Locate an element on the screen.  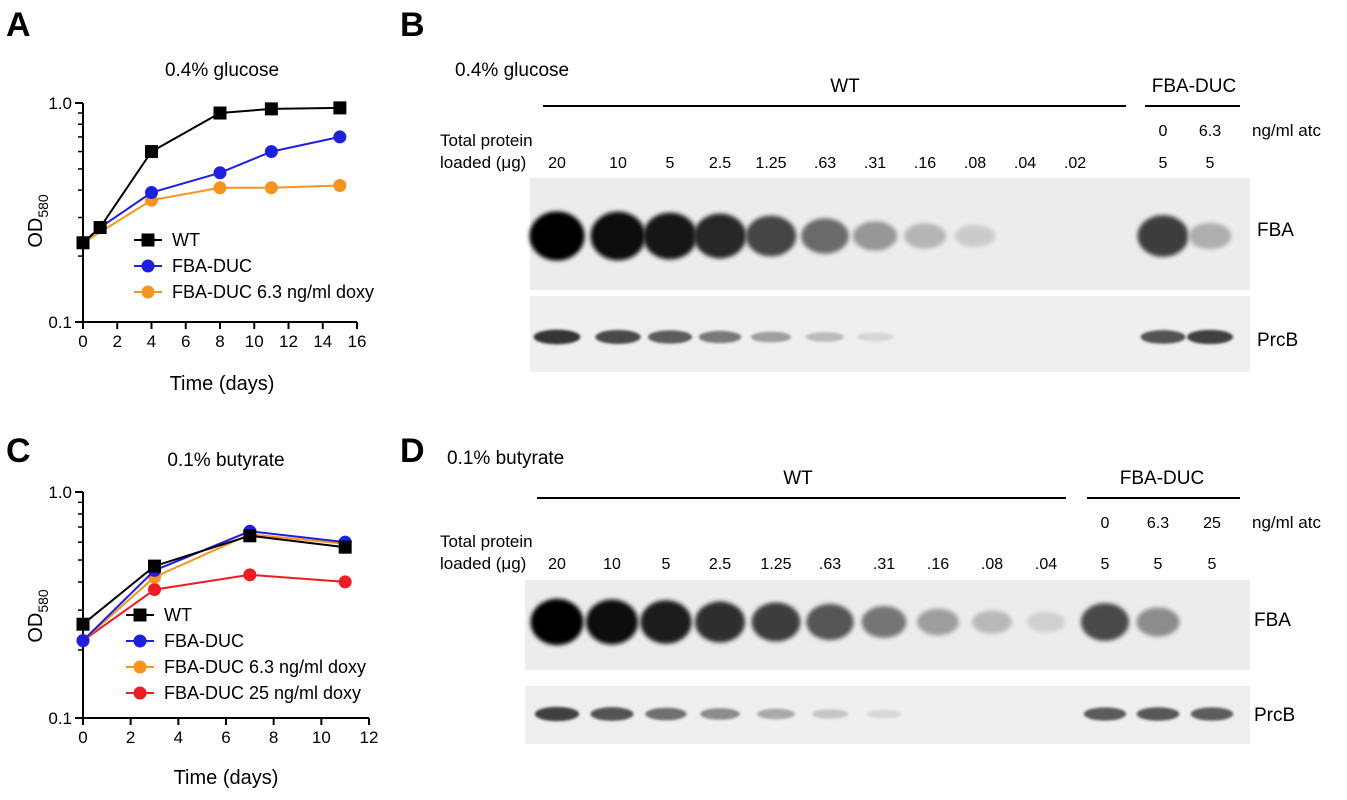
panel-a-ylabel: OD580 is located at coordinates (38, 221).